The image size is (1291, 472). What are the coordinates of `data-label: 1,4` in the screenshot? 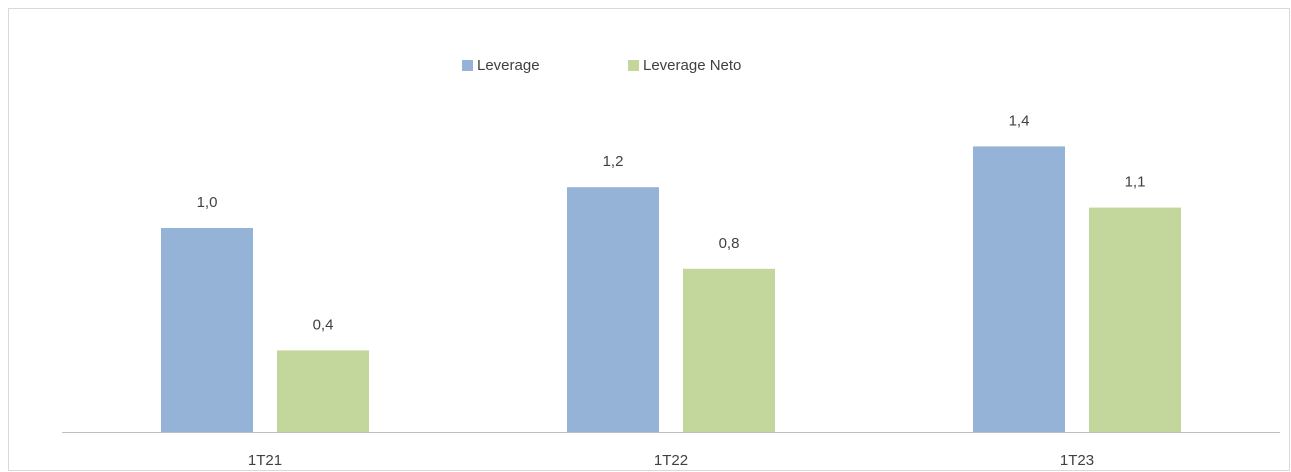 It's located at (1019, 120).